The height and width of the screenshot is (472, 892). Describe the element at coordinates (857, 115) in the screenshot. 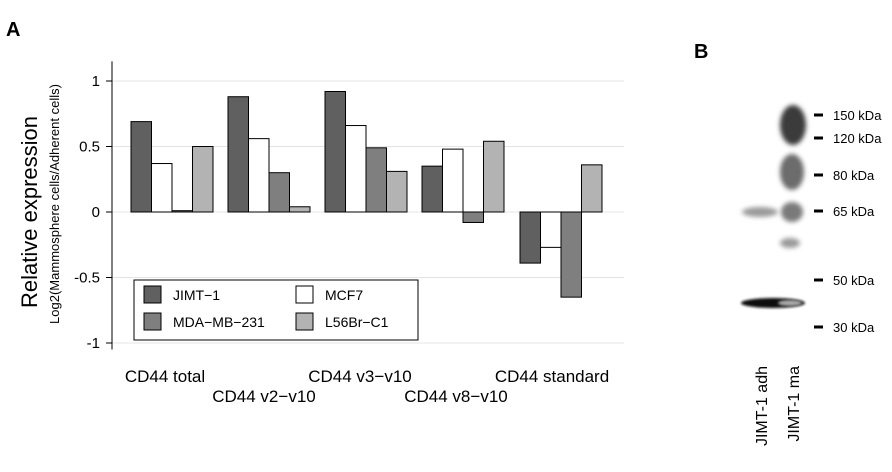

I see `blot-marker-label: 150 kDa` at that location.